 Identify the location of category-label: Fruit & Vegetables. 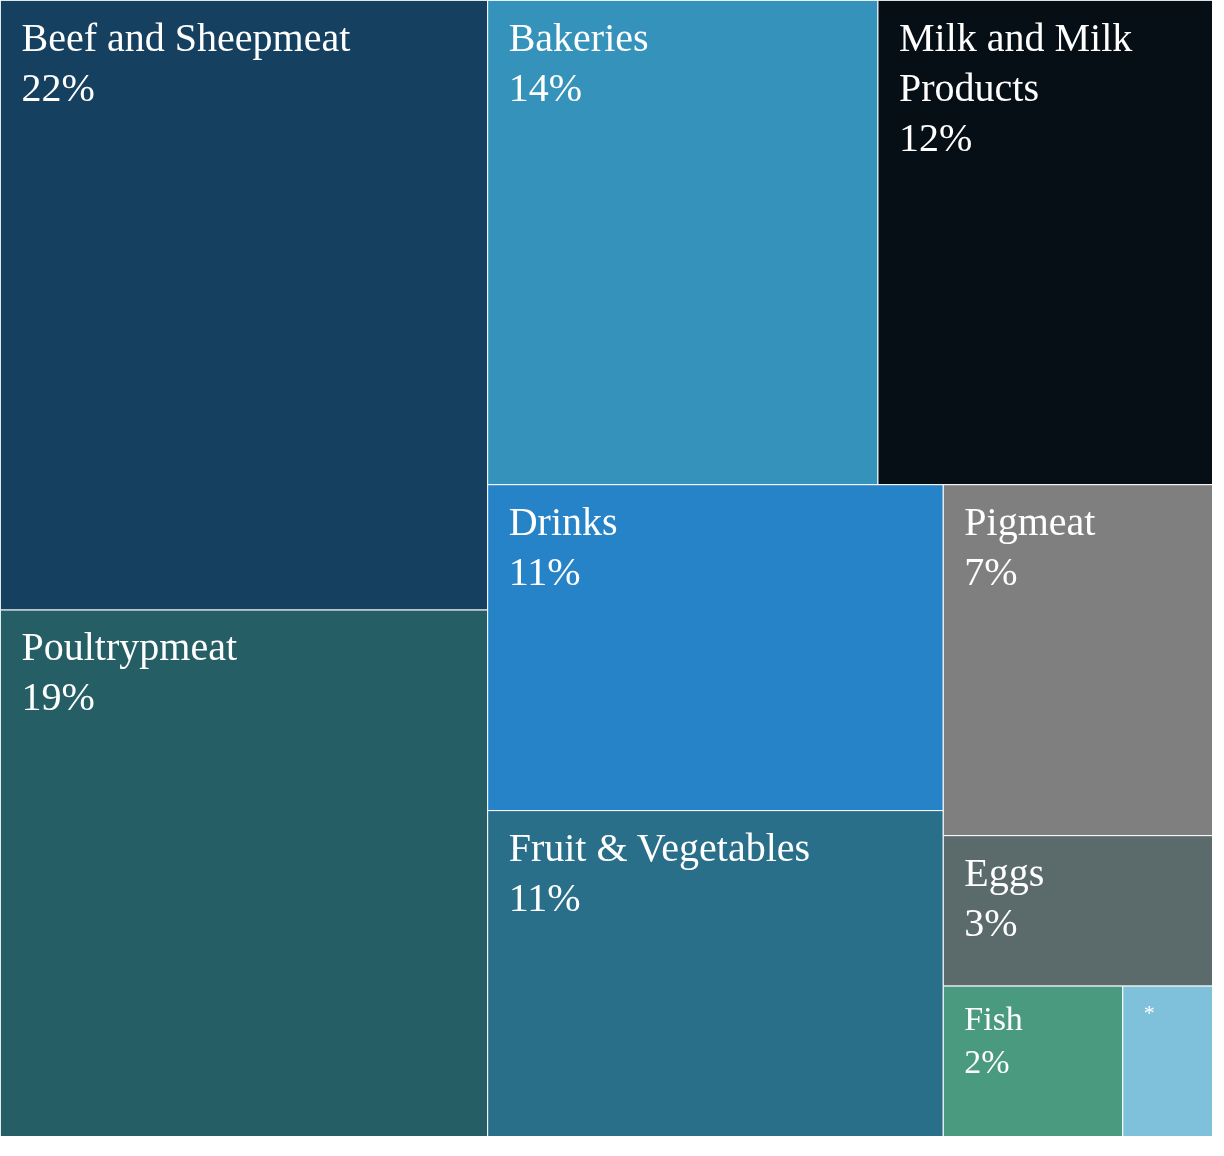
(659, 847).